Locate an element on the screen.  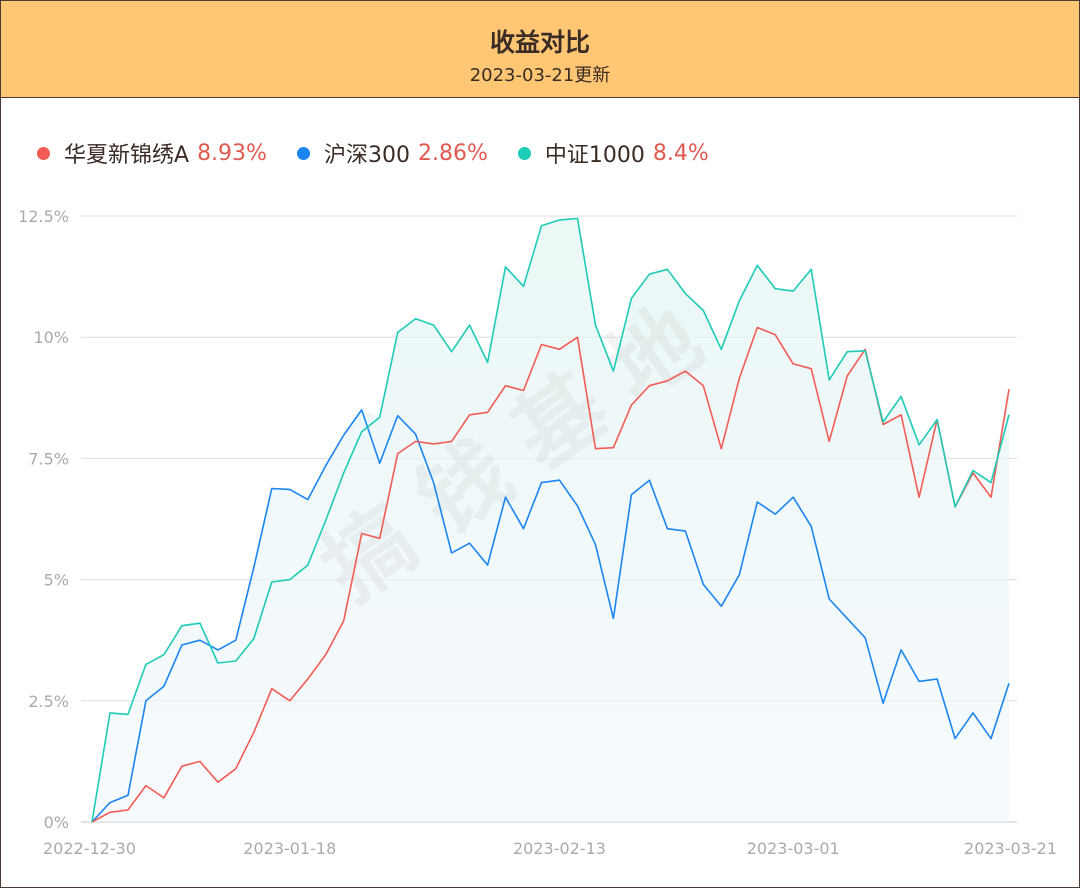
y-tick-label: 2.5% is located at coordinates (48, 701).